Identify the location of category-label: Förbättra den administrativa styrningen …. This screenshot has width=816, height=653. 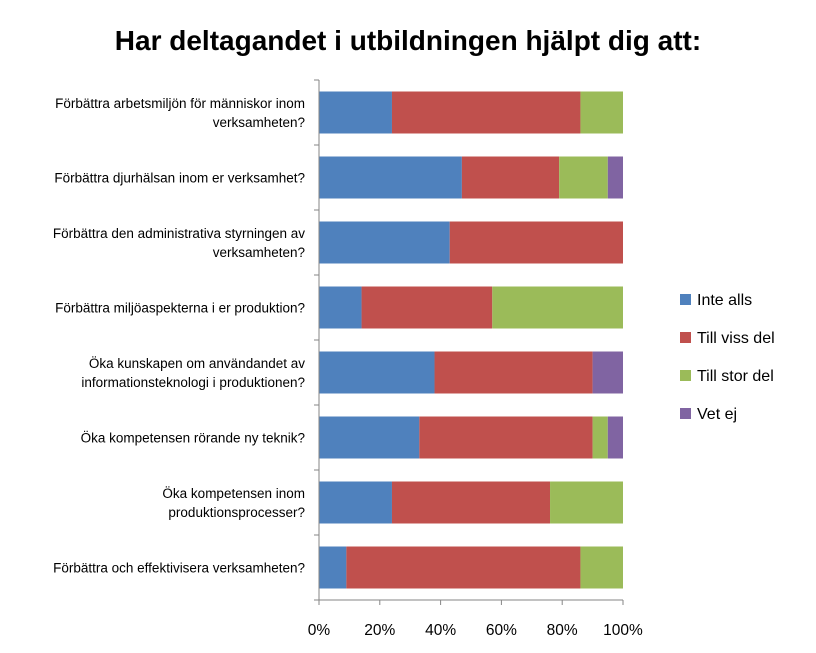
(179, 233).